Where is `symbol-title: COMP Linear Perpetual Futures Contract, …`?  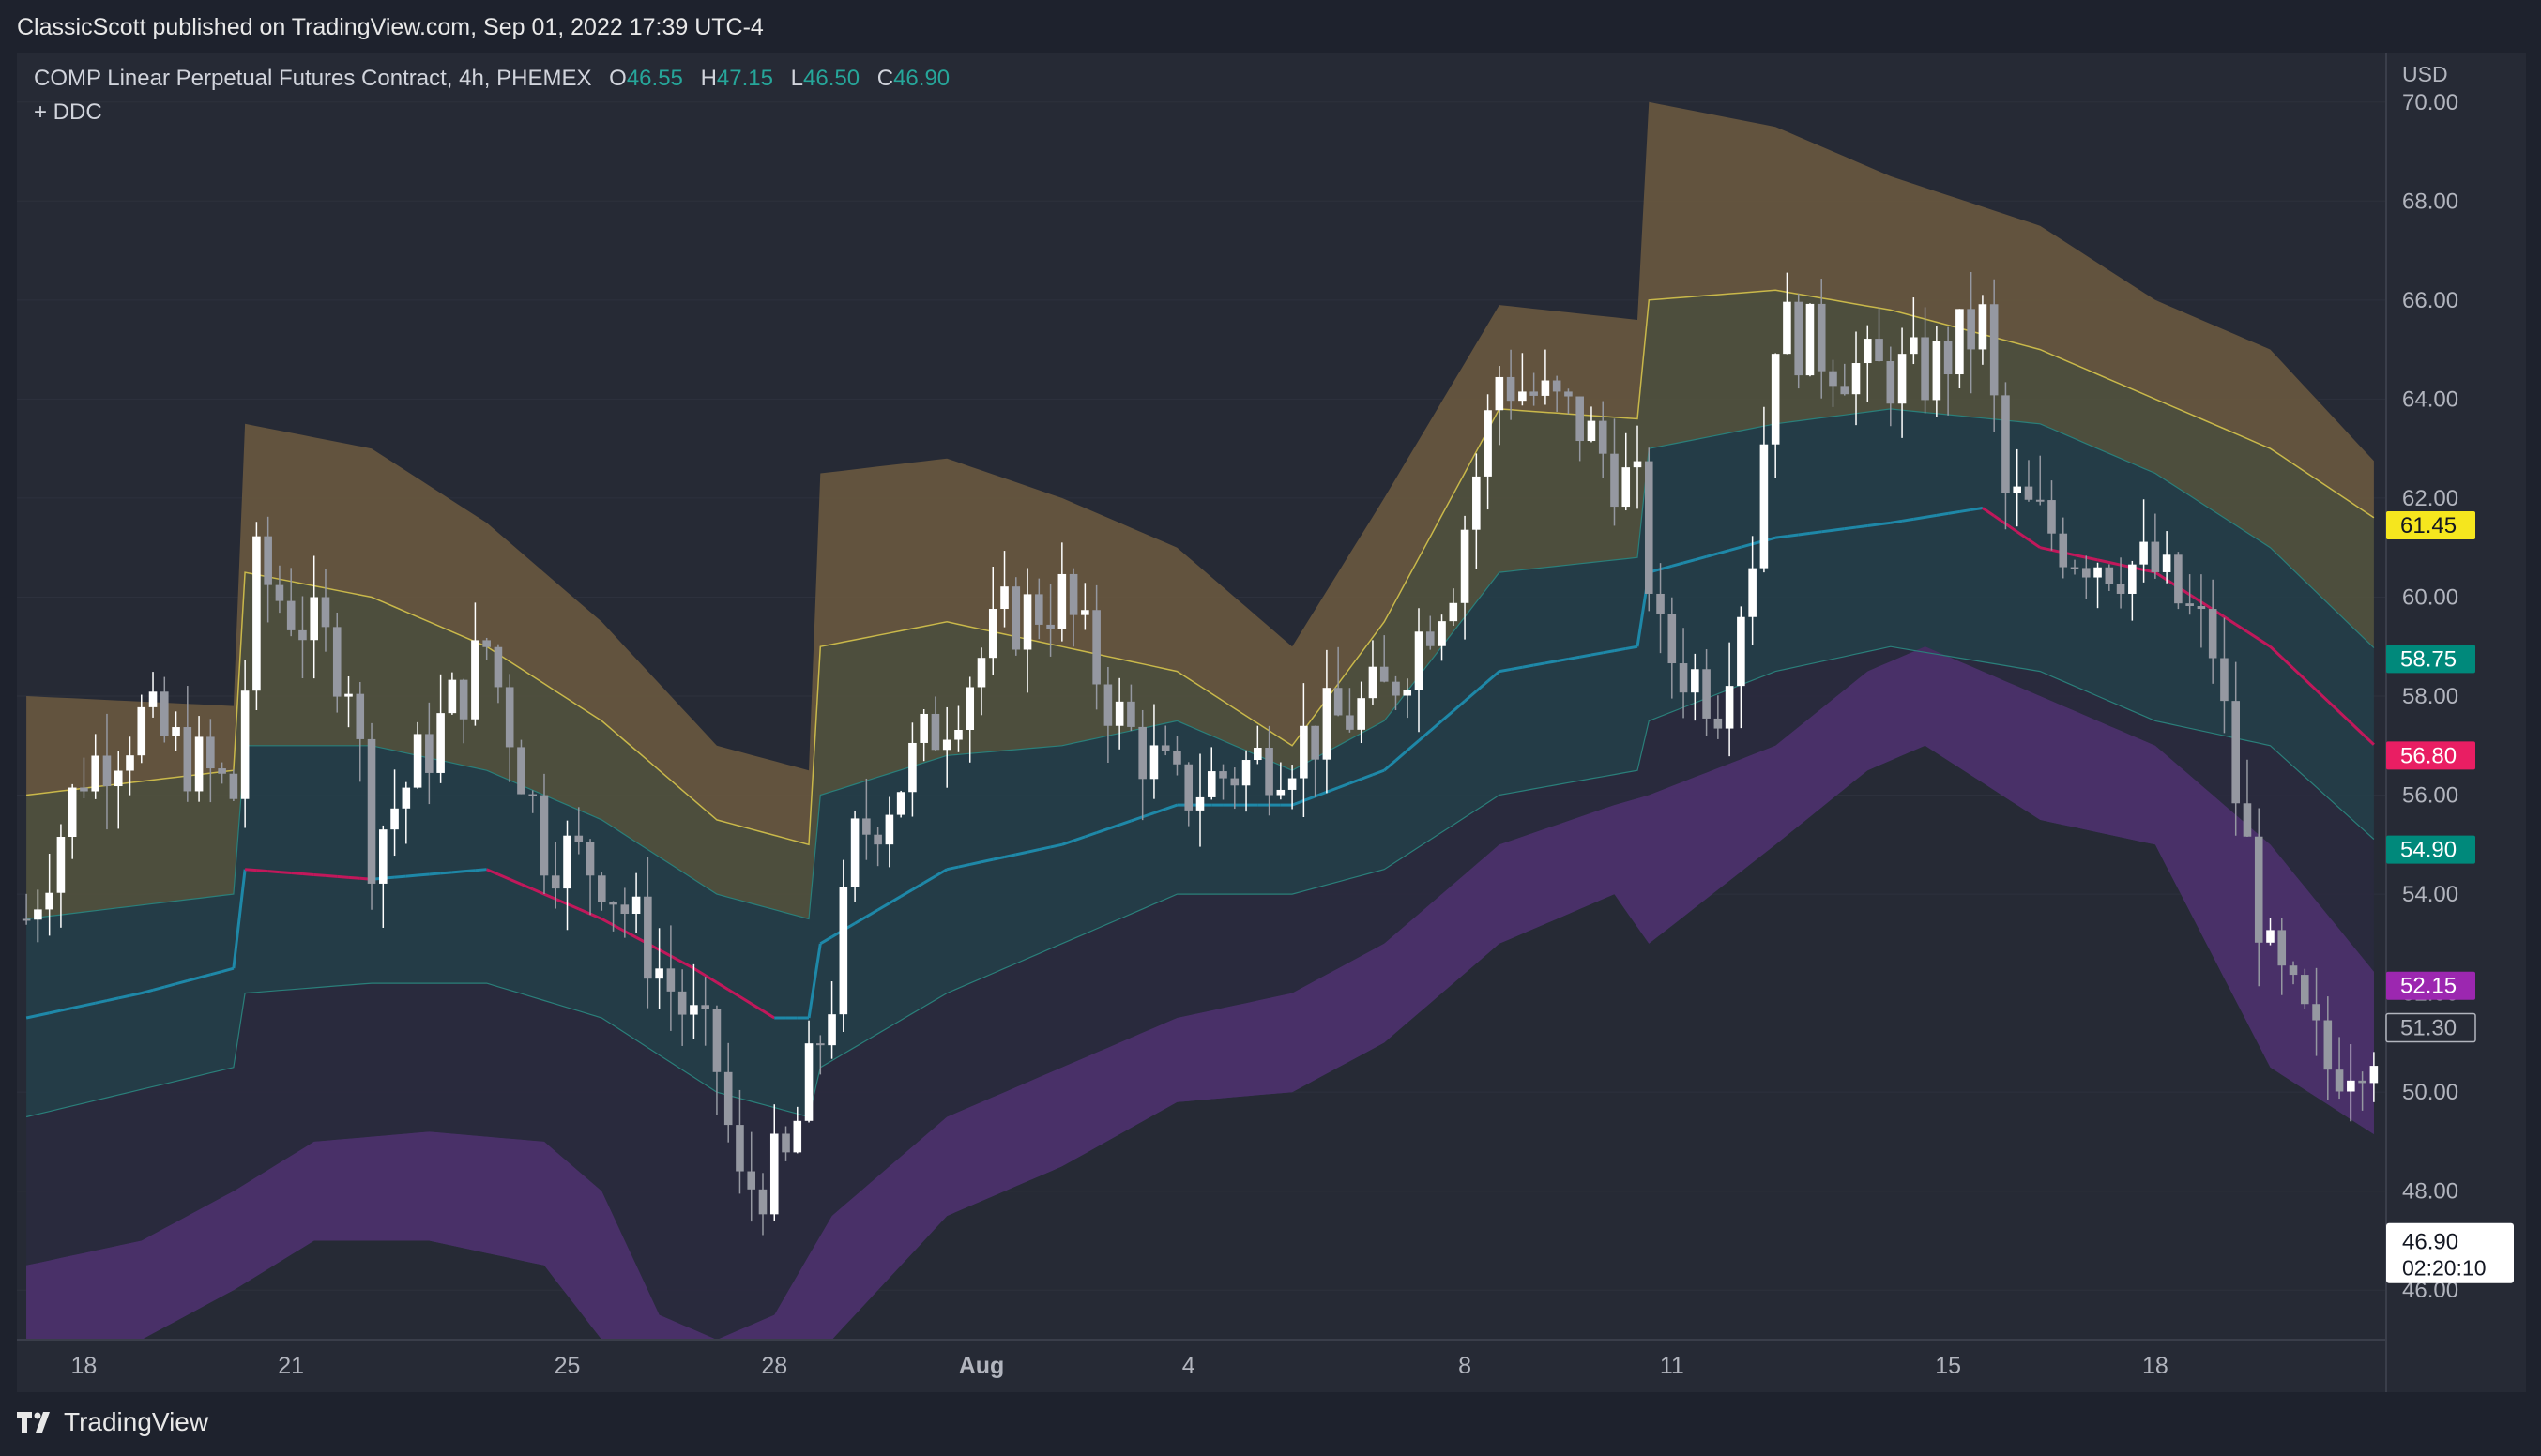
symbol-title: COMP Linear Perpetual Futures Contract, … is located at coordinates (313, 78).